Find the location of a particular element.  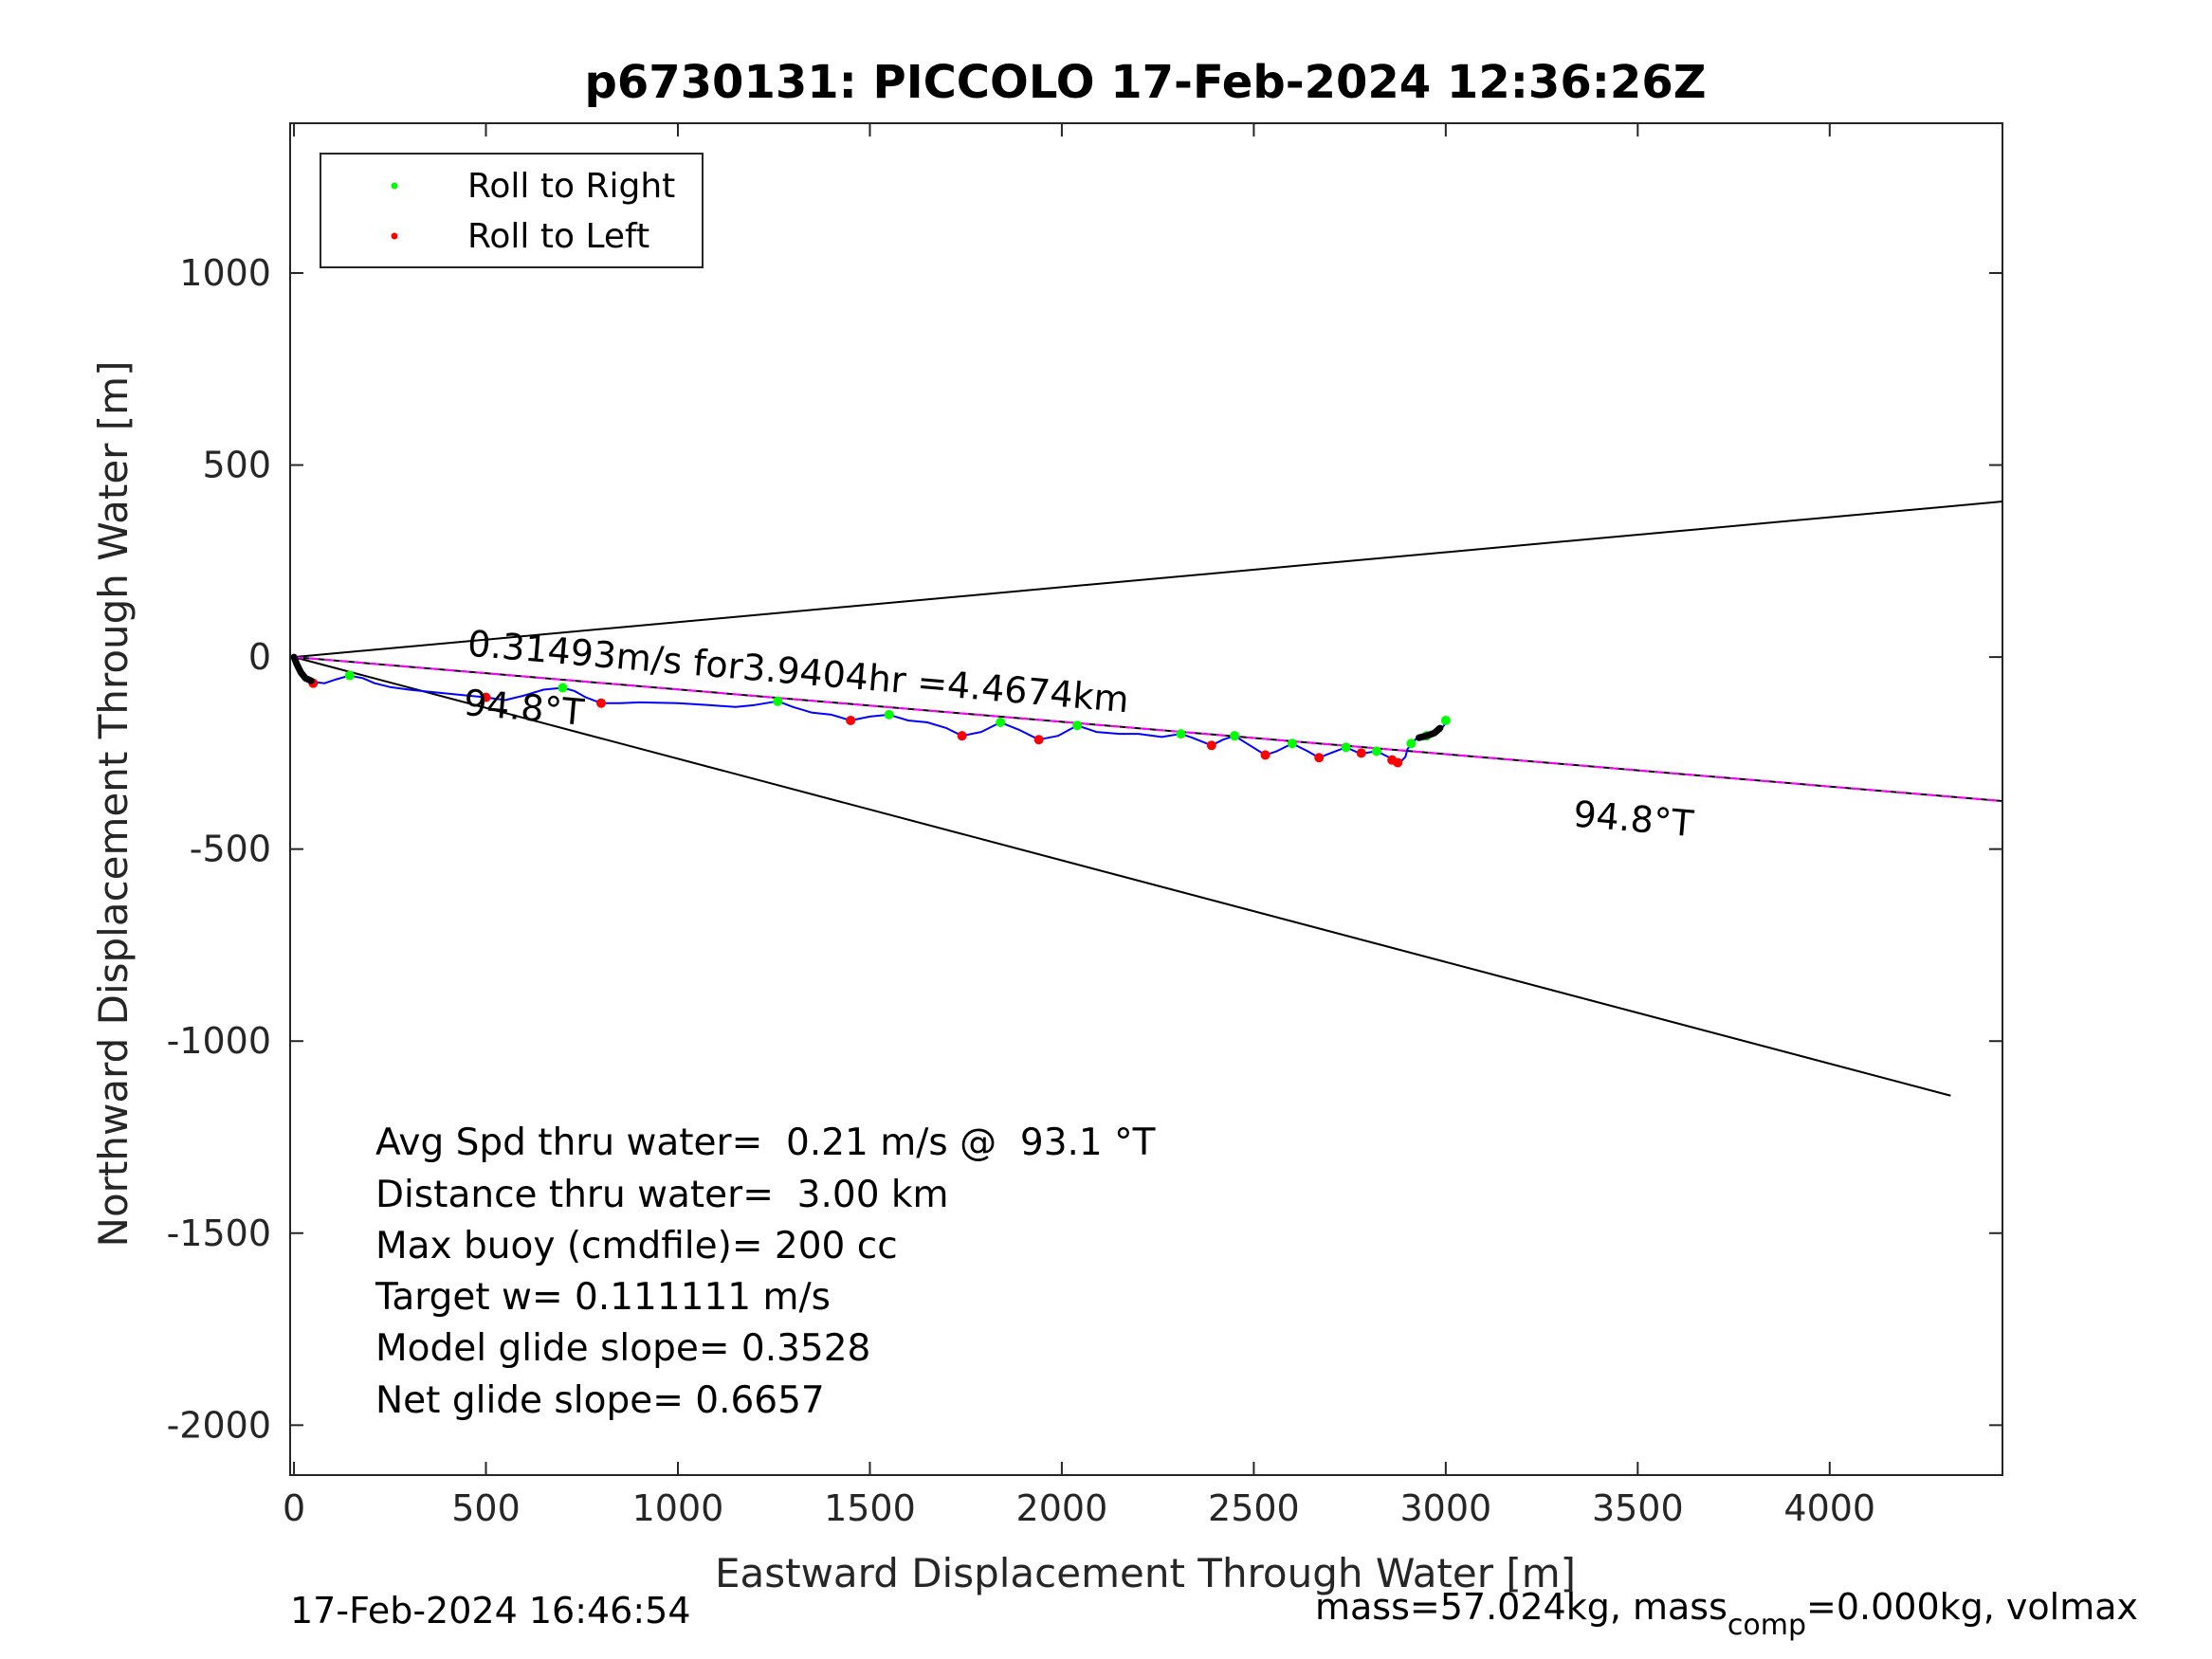

stat-line: Target w= 0.111111 m/s is located at coordinates (603, 1297).